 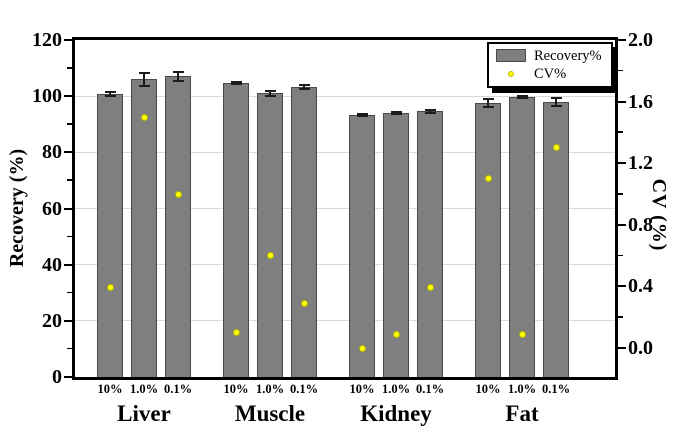 I want to click on left-axis-tick-label: 100, so click(x=47, y=96).